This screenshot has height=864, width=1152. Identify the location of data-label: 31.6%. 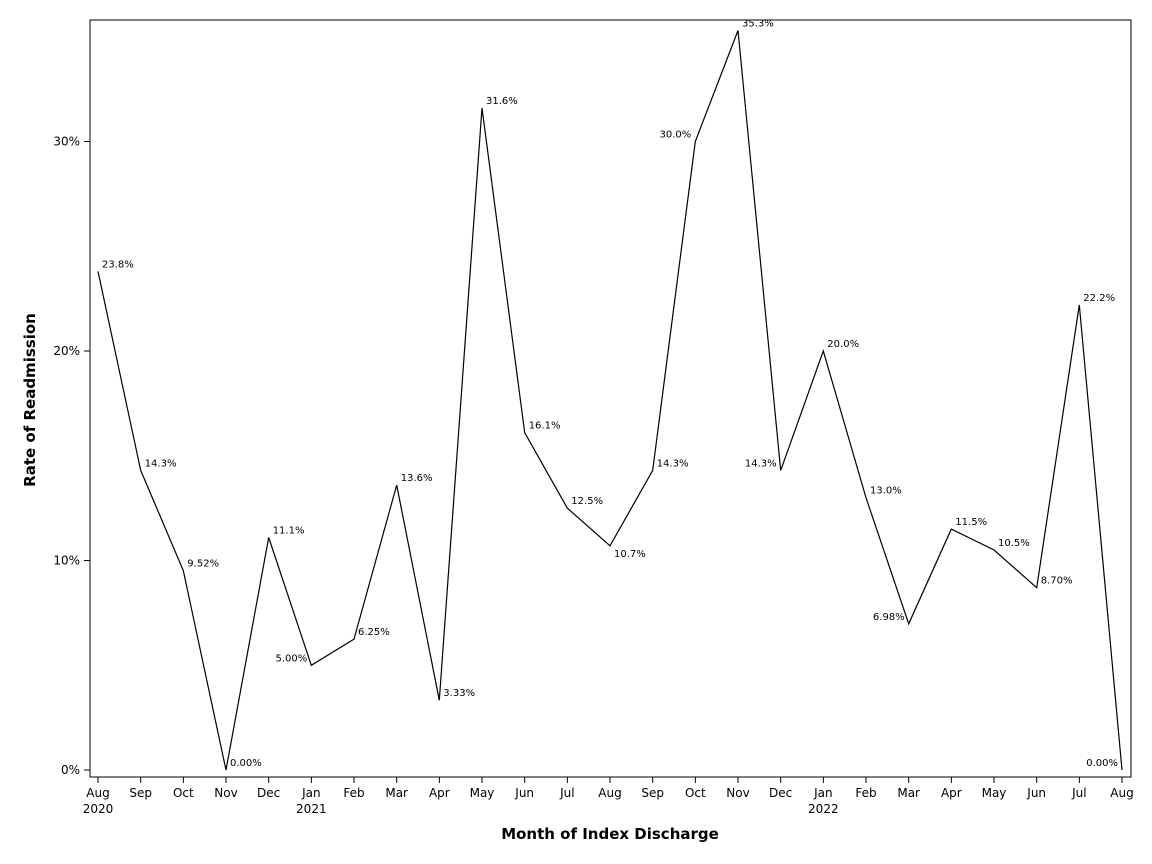
(502, 101).